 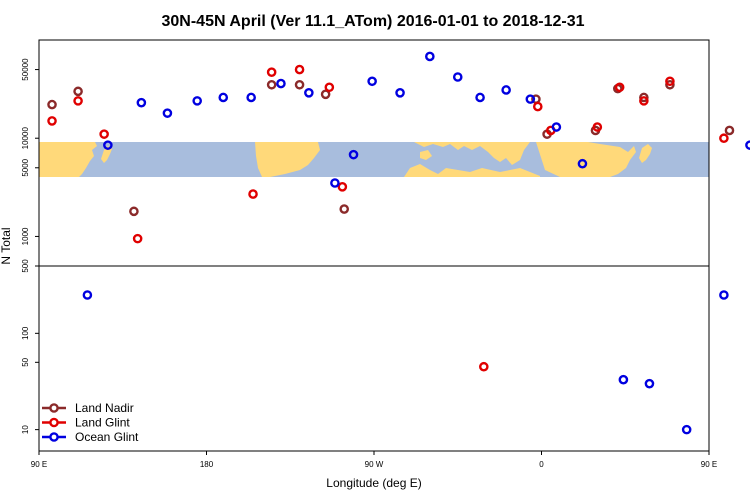 I want to click on y-tick-label: 10, so click(x=25, y=429).